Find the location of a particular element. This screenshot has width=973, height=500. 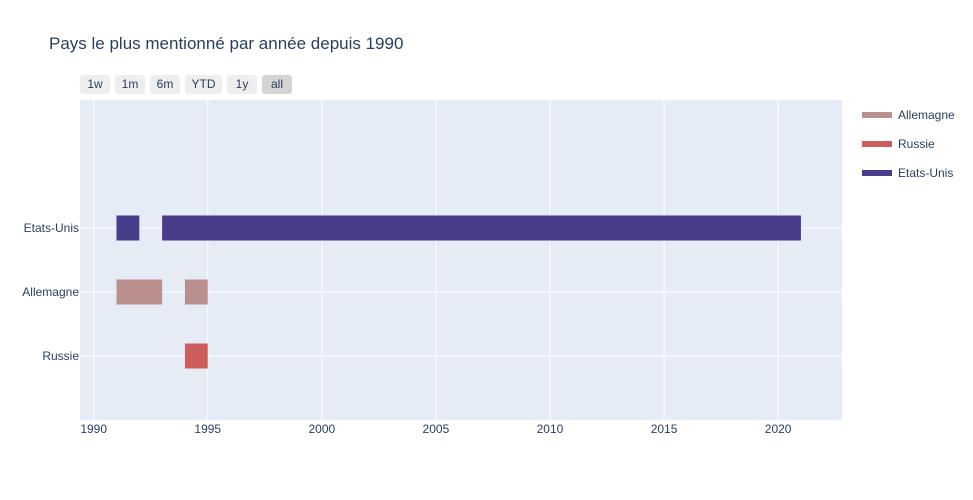

range-button-1w: 1w is located at coordinates (95, 84).